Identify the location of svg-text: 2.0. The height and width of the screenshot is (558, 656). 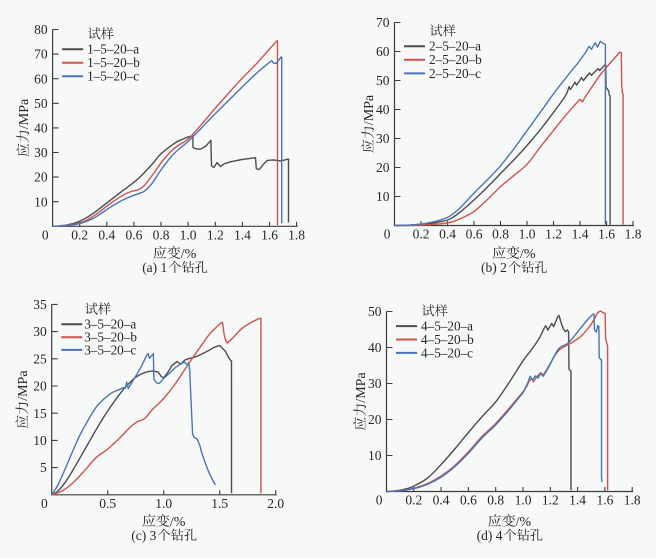
(275, 503).